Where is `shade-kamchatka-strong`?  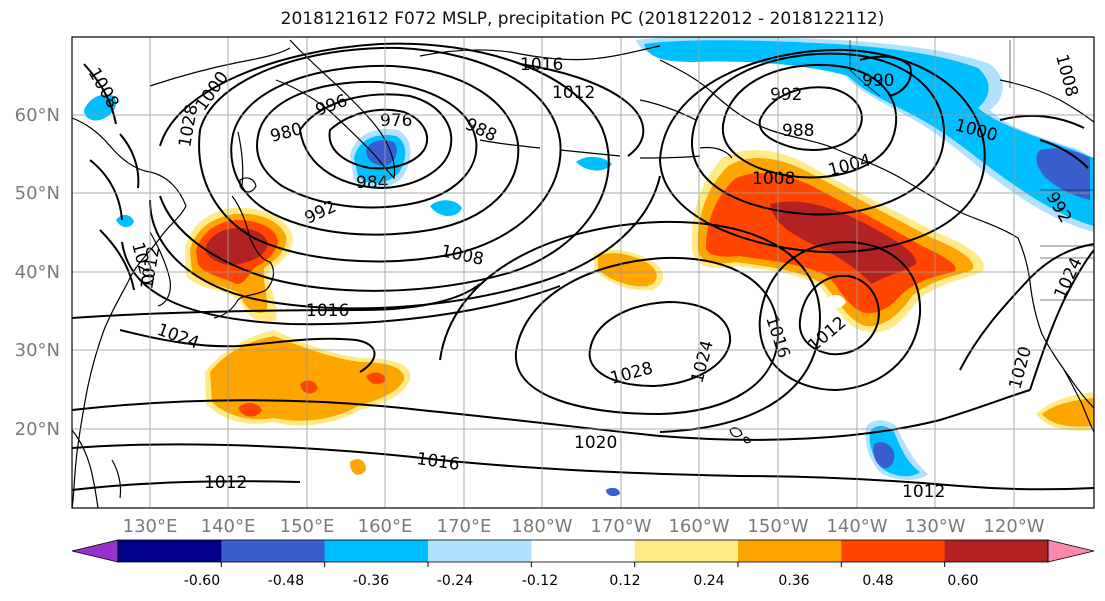
shade-kamchatka-strong is located at coordinates (381, 153).